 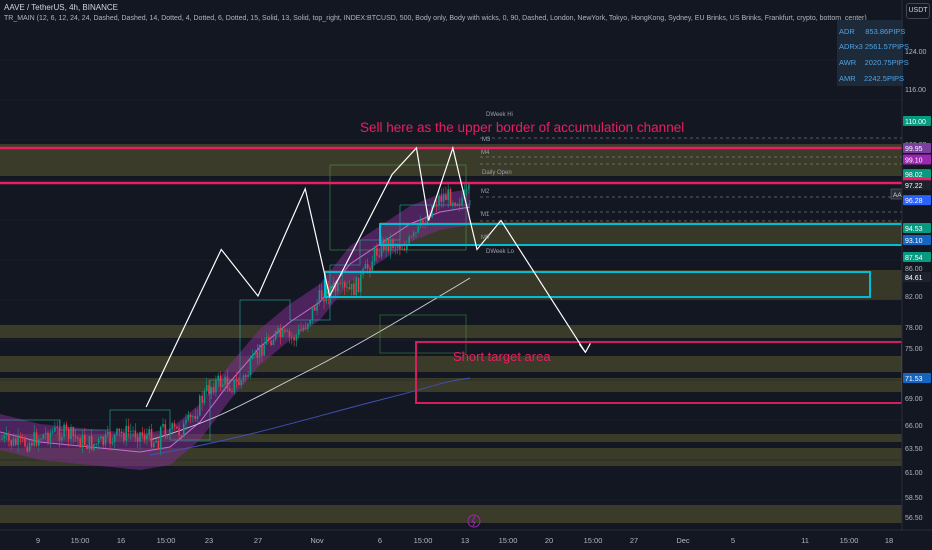 What do you see at coordinates (914, 241) in the screenshot?
I see `price-tag-label: 93.10` at bounding box center [914, 241].